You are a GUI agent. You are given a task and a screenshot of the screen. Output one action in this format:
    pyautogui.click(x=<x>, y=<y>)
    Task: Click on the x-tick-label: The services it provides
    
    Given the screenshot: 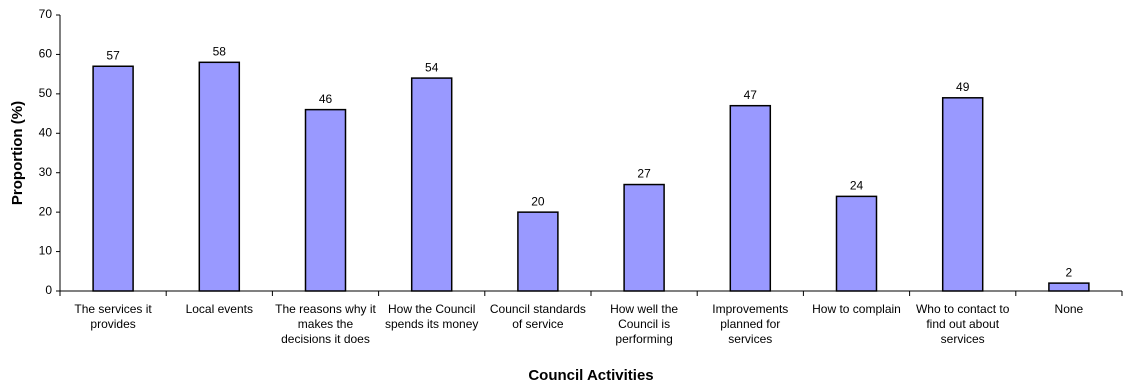 What is the action you would take?
    pyautogui.click(x=113, y=316)
    